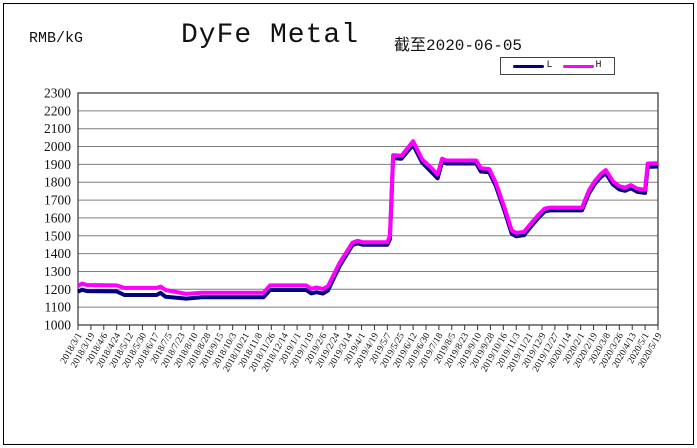 Image resolution: width=697 pixels, height=448 pixels. Describe the element at coordinates (57, 271) in the screenshot. I see `svg-text: 1300` at that location.